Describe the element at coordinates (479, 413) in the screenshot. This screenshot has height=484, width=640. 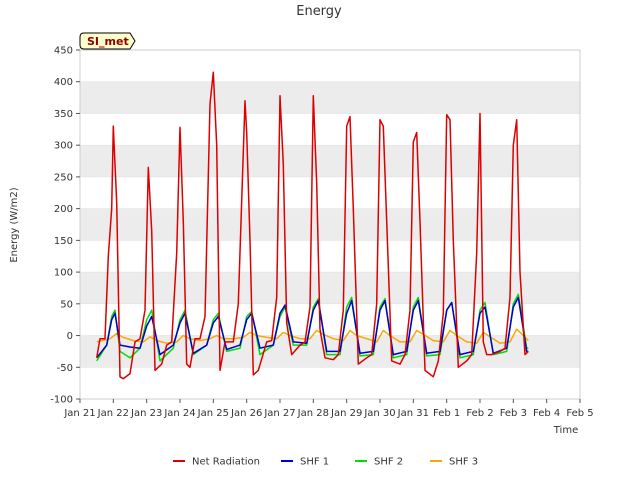
I see `x-tick-label: Feb 2` at that location.